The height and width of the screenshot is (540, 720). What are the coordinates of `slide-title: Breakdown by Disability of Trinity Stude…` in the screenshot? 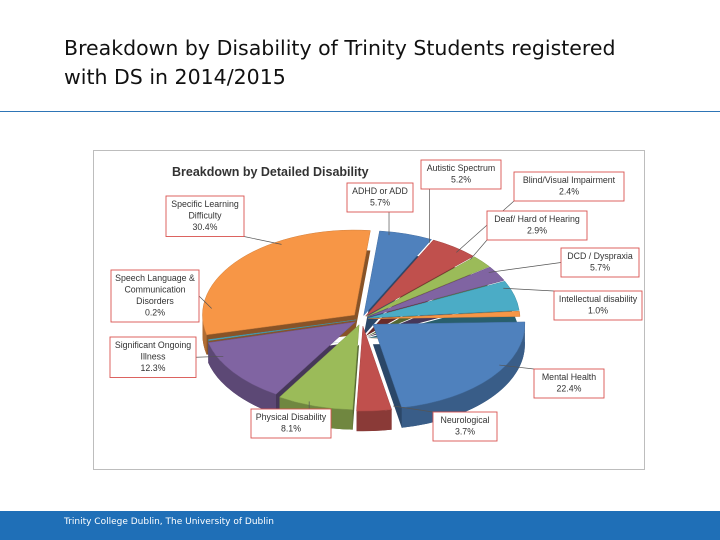 It's located at (374, 63).